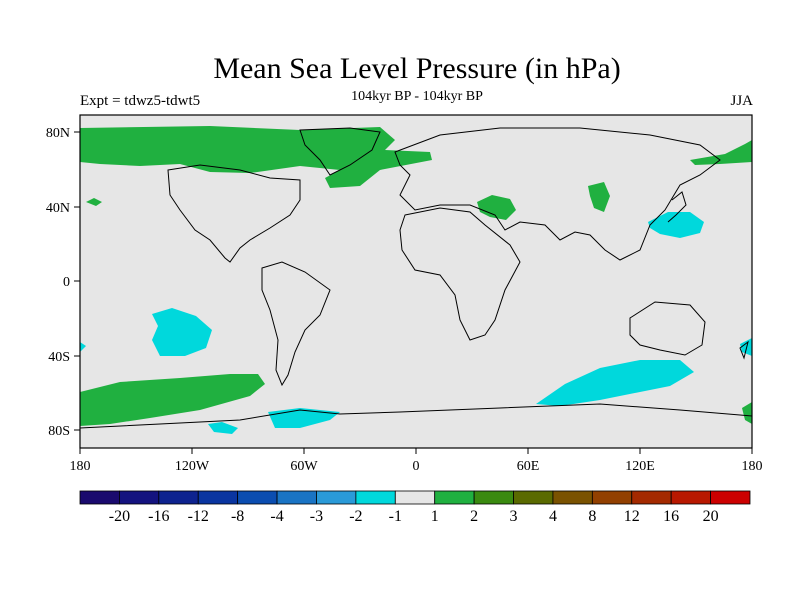 The image size is (800, 600). Describe the element at coordinates (435, 516) in the screenshot. I see `colorbar-label: 1` at that location.